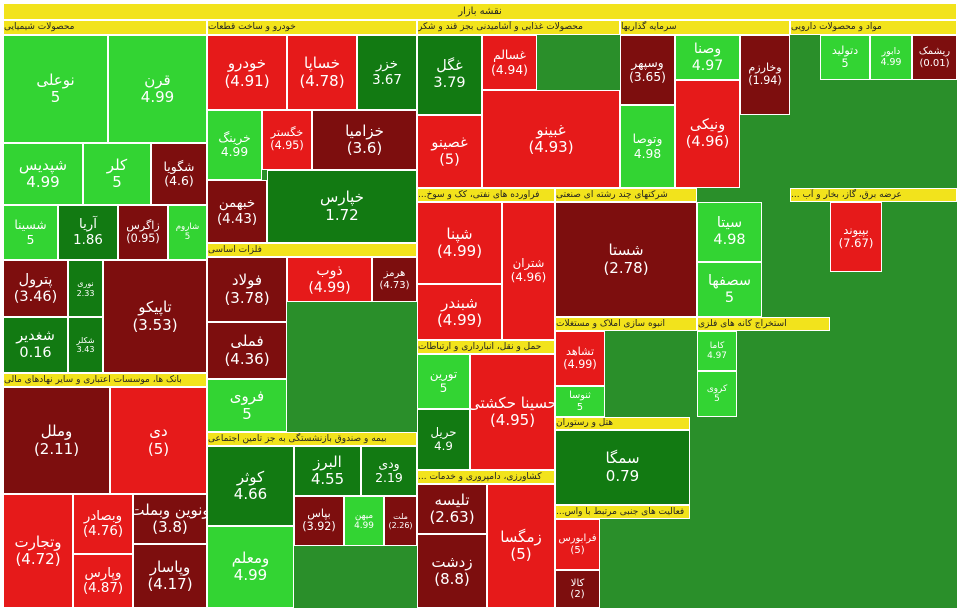 The height and width of the screenshot is (612, 960). I want to click on stock-tile: ملت (2.26), so click(400, 521).